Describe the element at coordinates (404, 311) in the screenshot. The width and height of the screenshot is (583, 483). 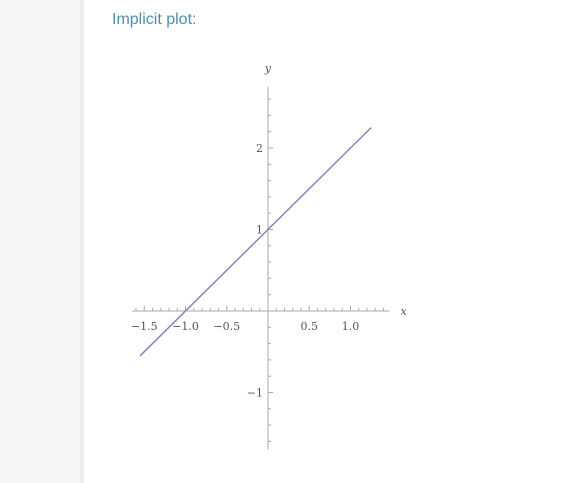
I see `x-axis-label: x` at that location.